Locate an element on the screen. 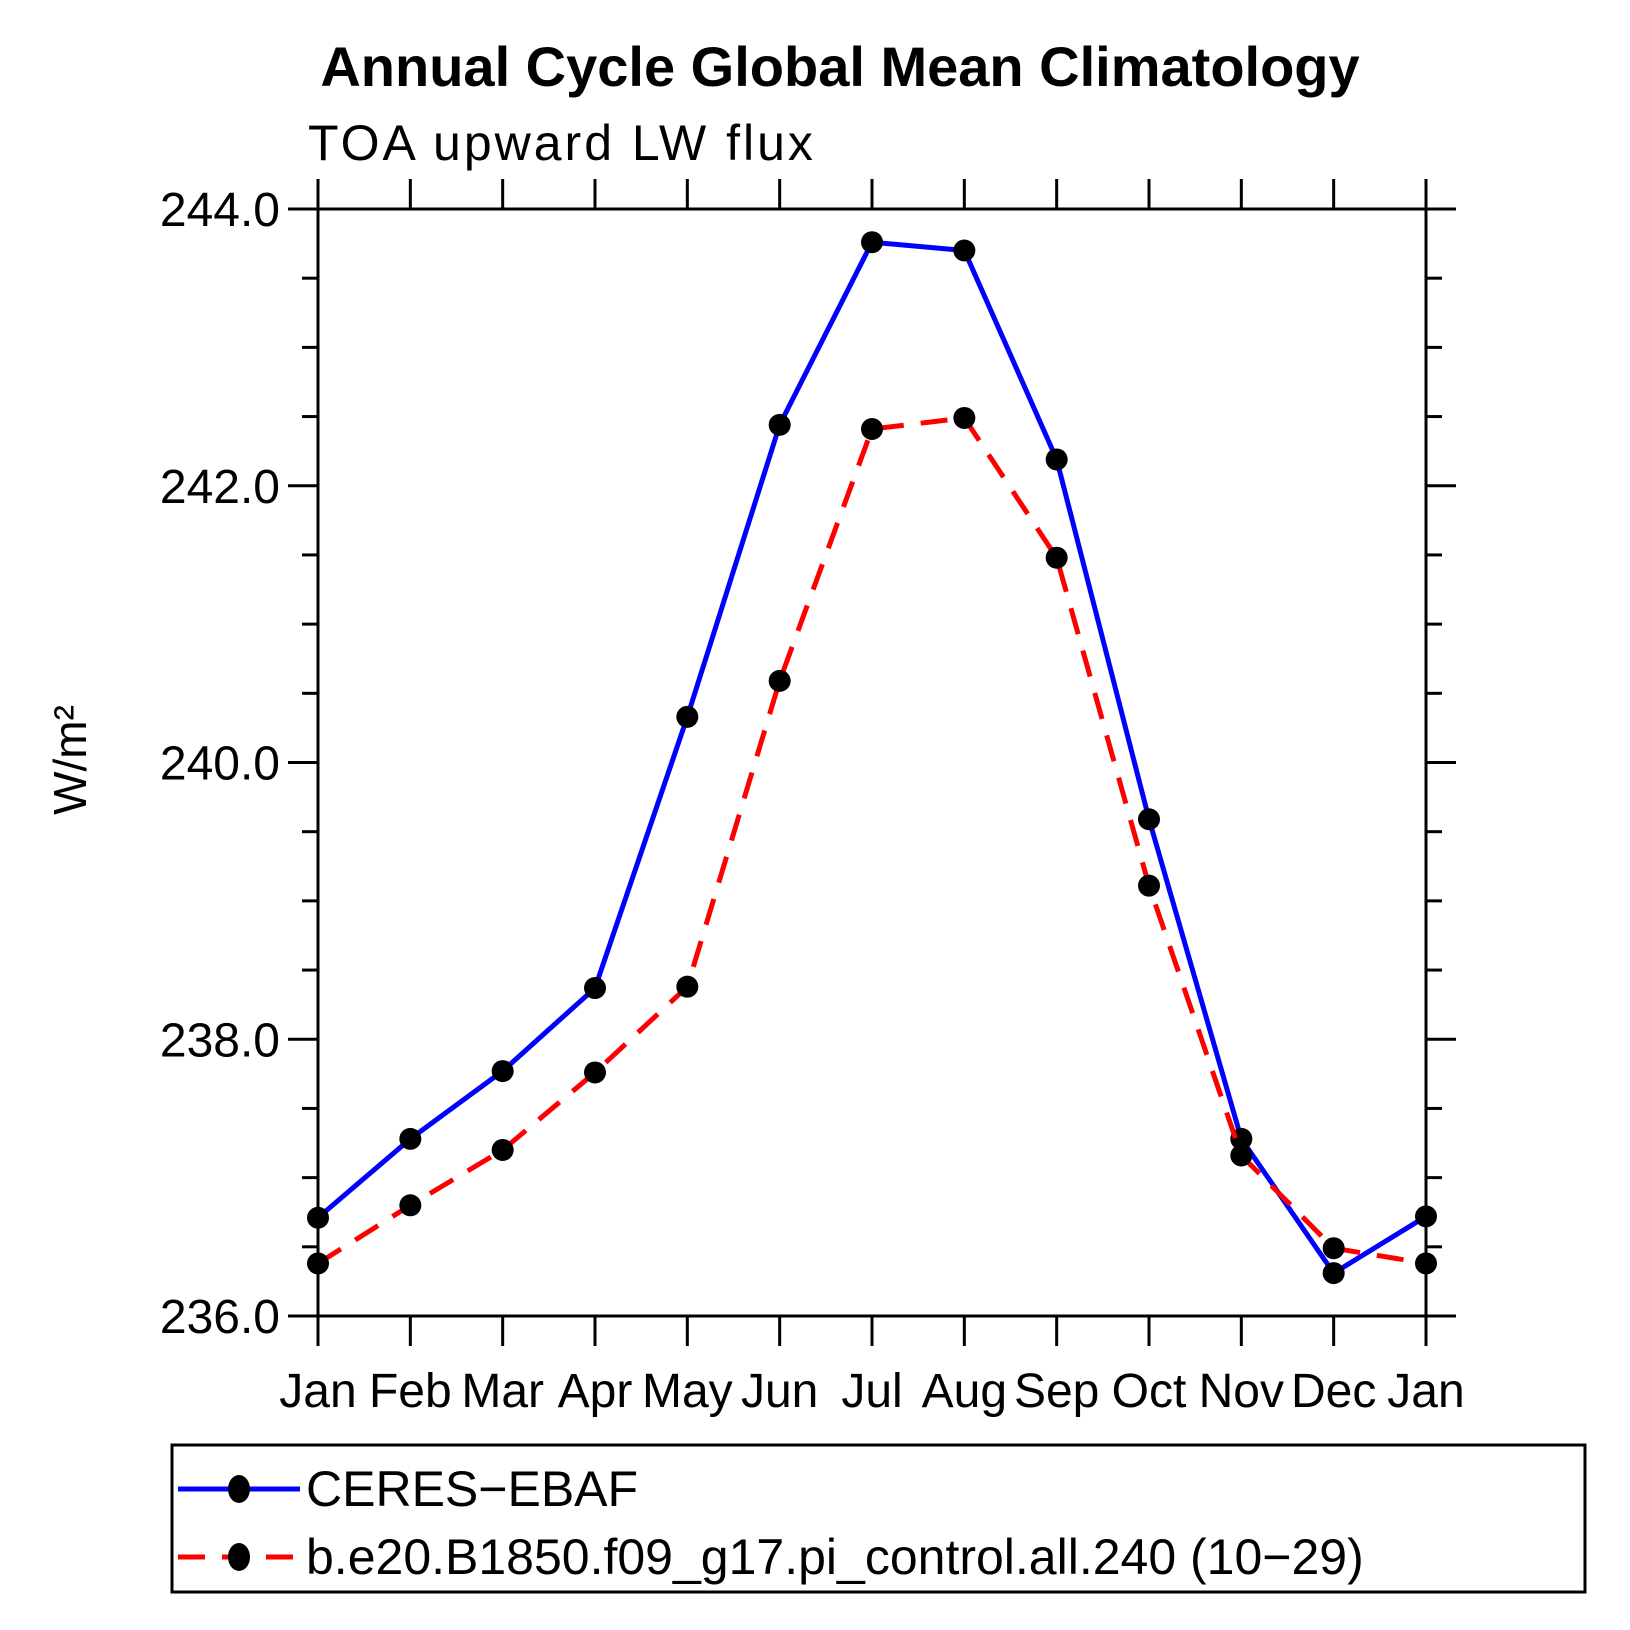 The image size is (1630, 1630). x-tick-label: Aug is located at coordinates (964, 1391).